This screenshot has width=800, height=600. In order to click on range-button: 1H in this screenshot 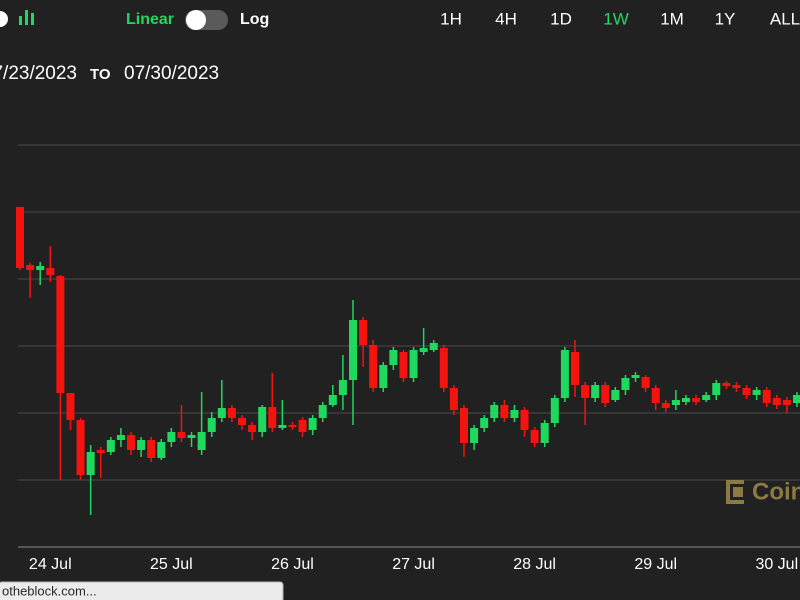, I will do `click(451, 18)`.